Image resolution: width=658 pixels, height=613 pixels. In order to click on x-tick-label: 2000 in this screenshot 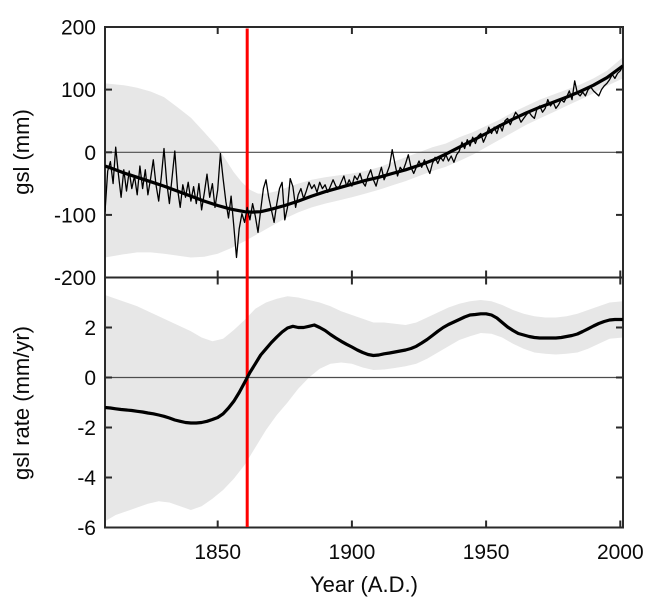, I will do `click(620, 552)`.